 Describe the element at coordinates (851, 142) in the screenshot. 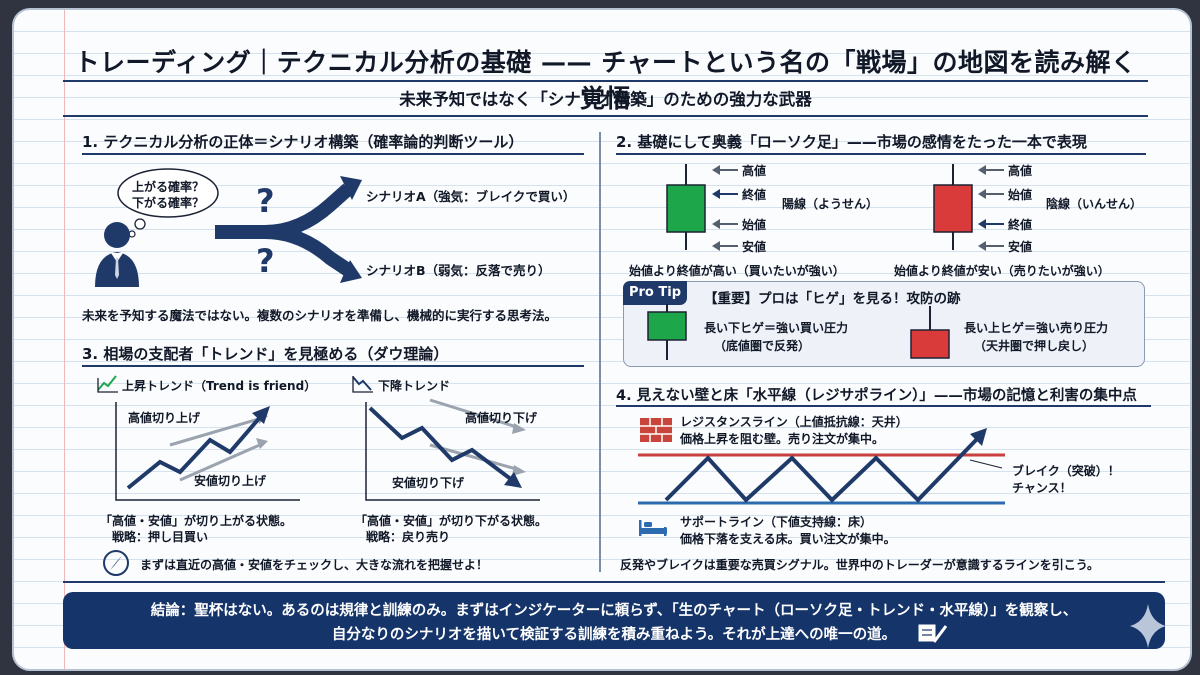

I see `section2-heading: 2. 基礎にして奥義「ローソク足」——市場の感情をたった一本で表現` at that location.